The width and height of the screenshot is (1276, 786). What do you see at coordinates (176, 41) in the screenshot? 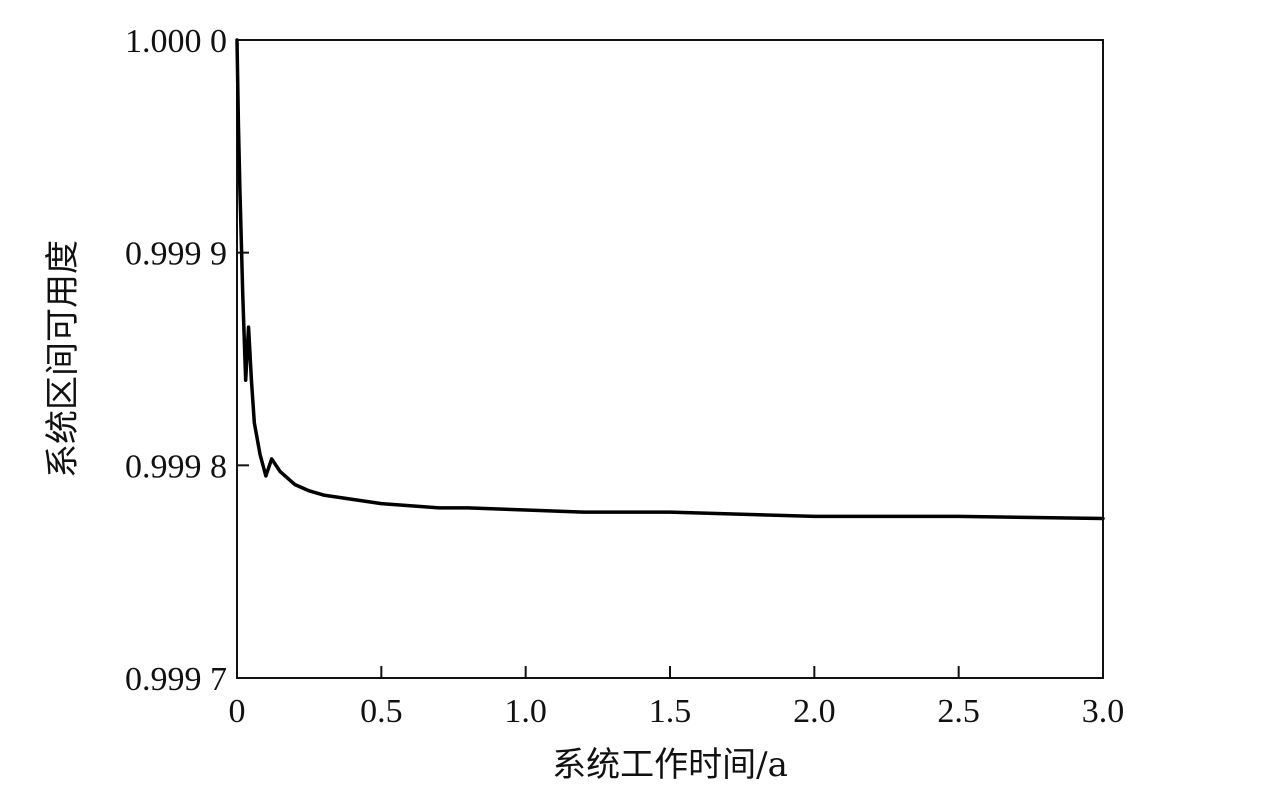
I see `y-tick-label: 1.000 0` at bounding box center [176, 41].